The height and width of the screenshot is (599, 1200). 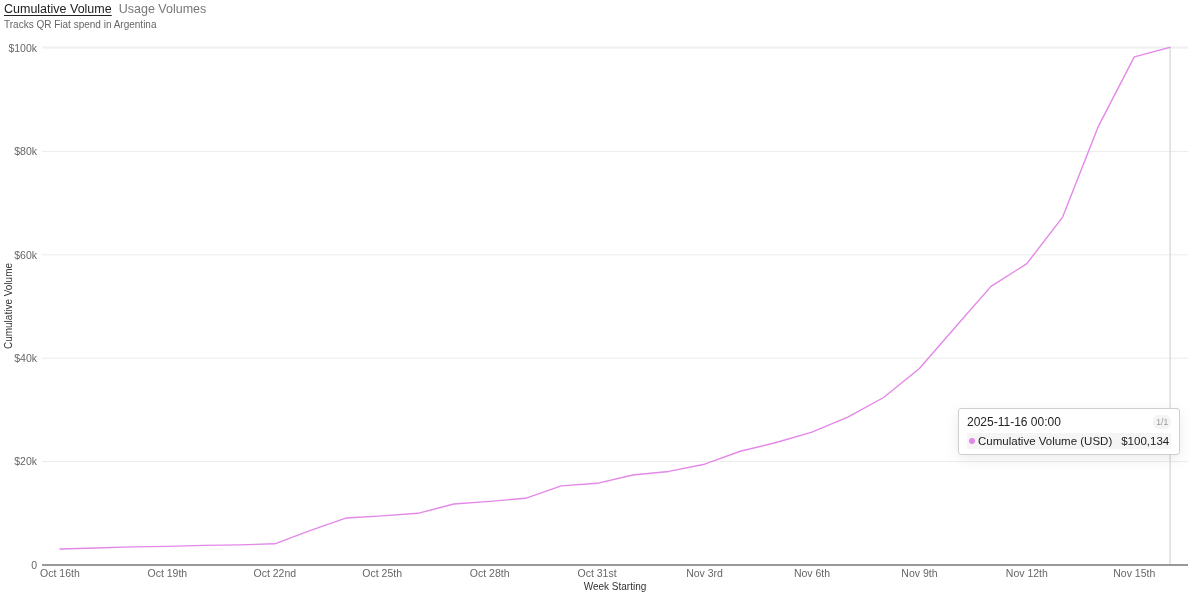 What do you see at coordinates (26, 461) in the screenshot?
I see `y-tick-label: $20k` at bounding box center [26, 461].